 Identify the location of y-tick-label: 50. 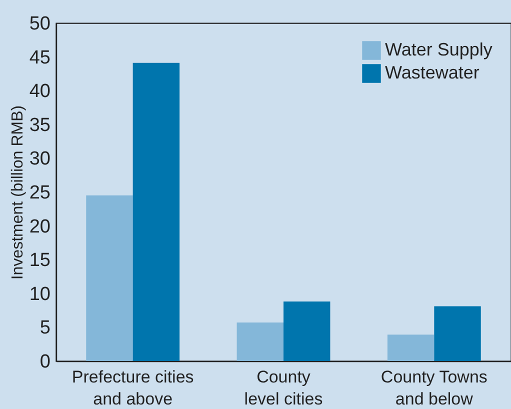
(39, 24).